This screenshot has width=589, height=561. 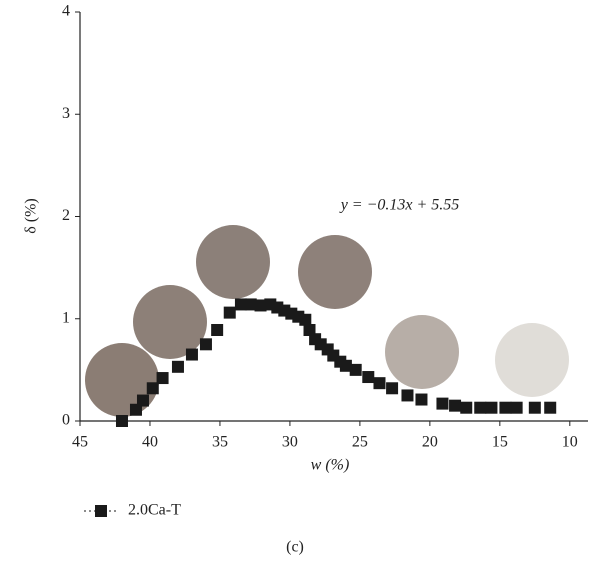 I want to click on legend-label: 2.0Ca-T, so click(x=154, y=510).